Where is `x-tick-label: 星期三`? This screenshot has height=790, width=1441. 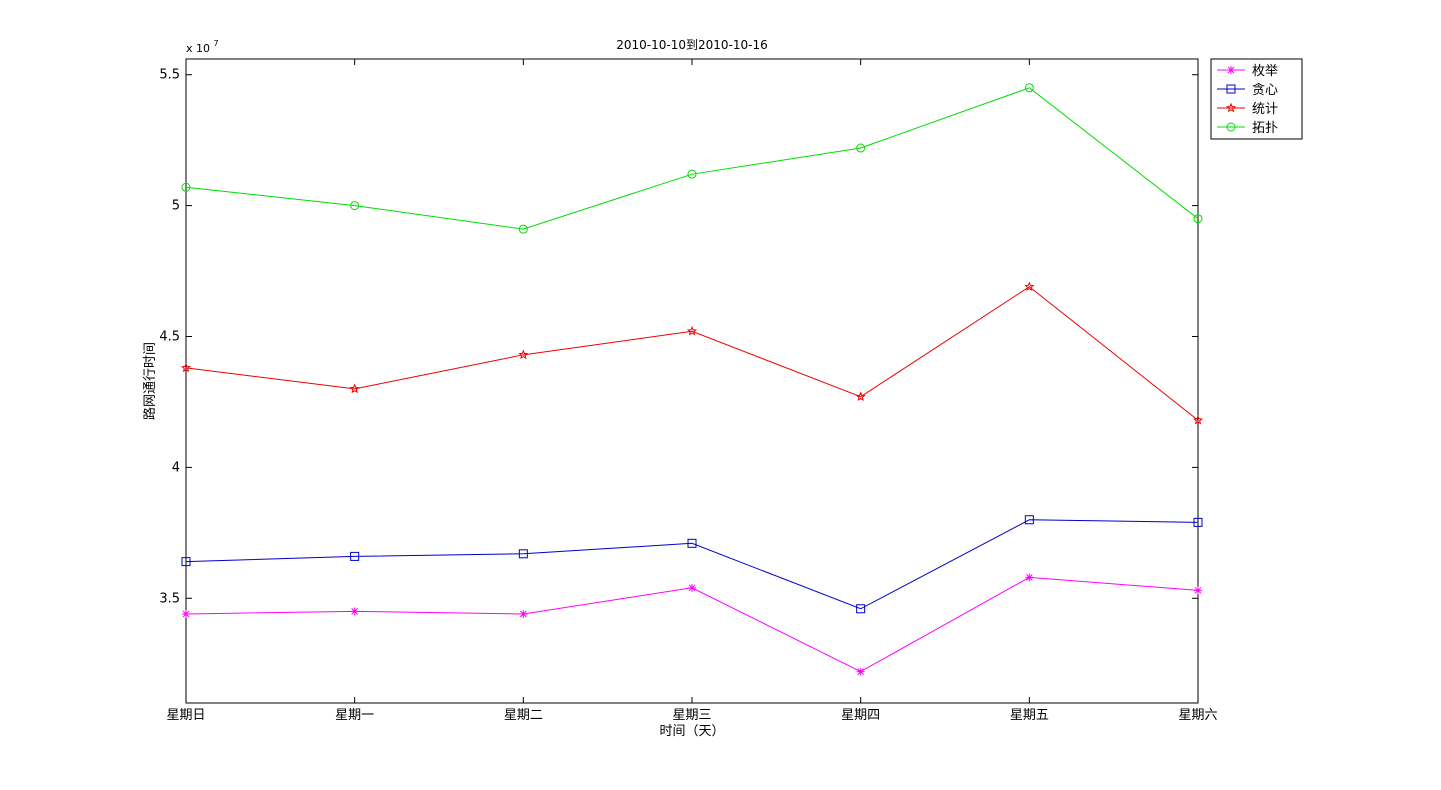
x-tick-label: 星期三 is located at coordinates (691, 715).